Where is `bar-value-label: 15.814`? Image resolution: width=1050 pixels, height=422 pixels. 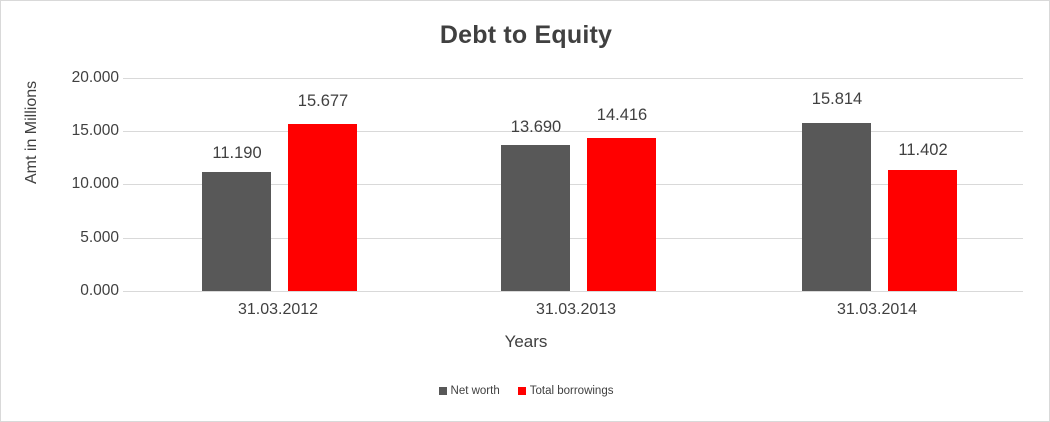
bar-value-label: 15.814 is located at coordinates (837, 99).